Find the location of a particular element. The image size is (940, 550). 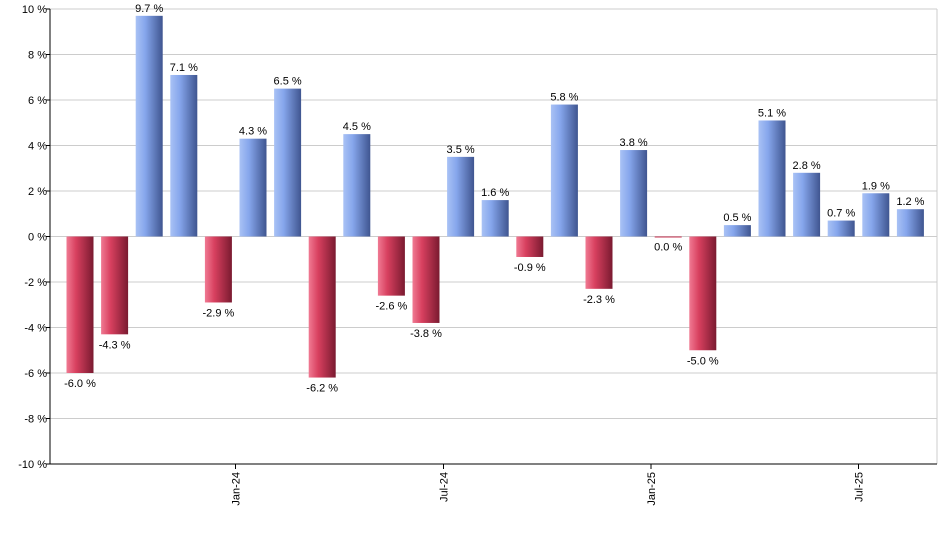

data-label: 1.9 % is located at coordinates (876, 186).